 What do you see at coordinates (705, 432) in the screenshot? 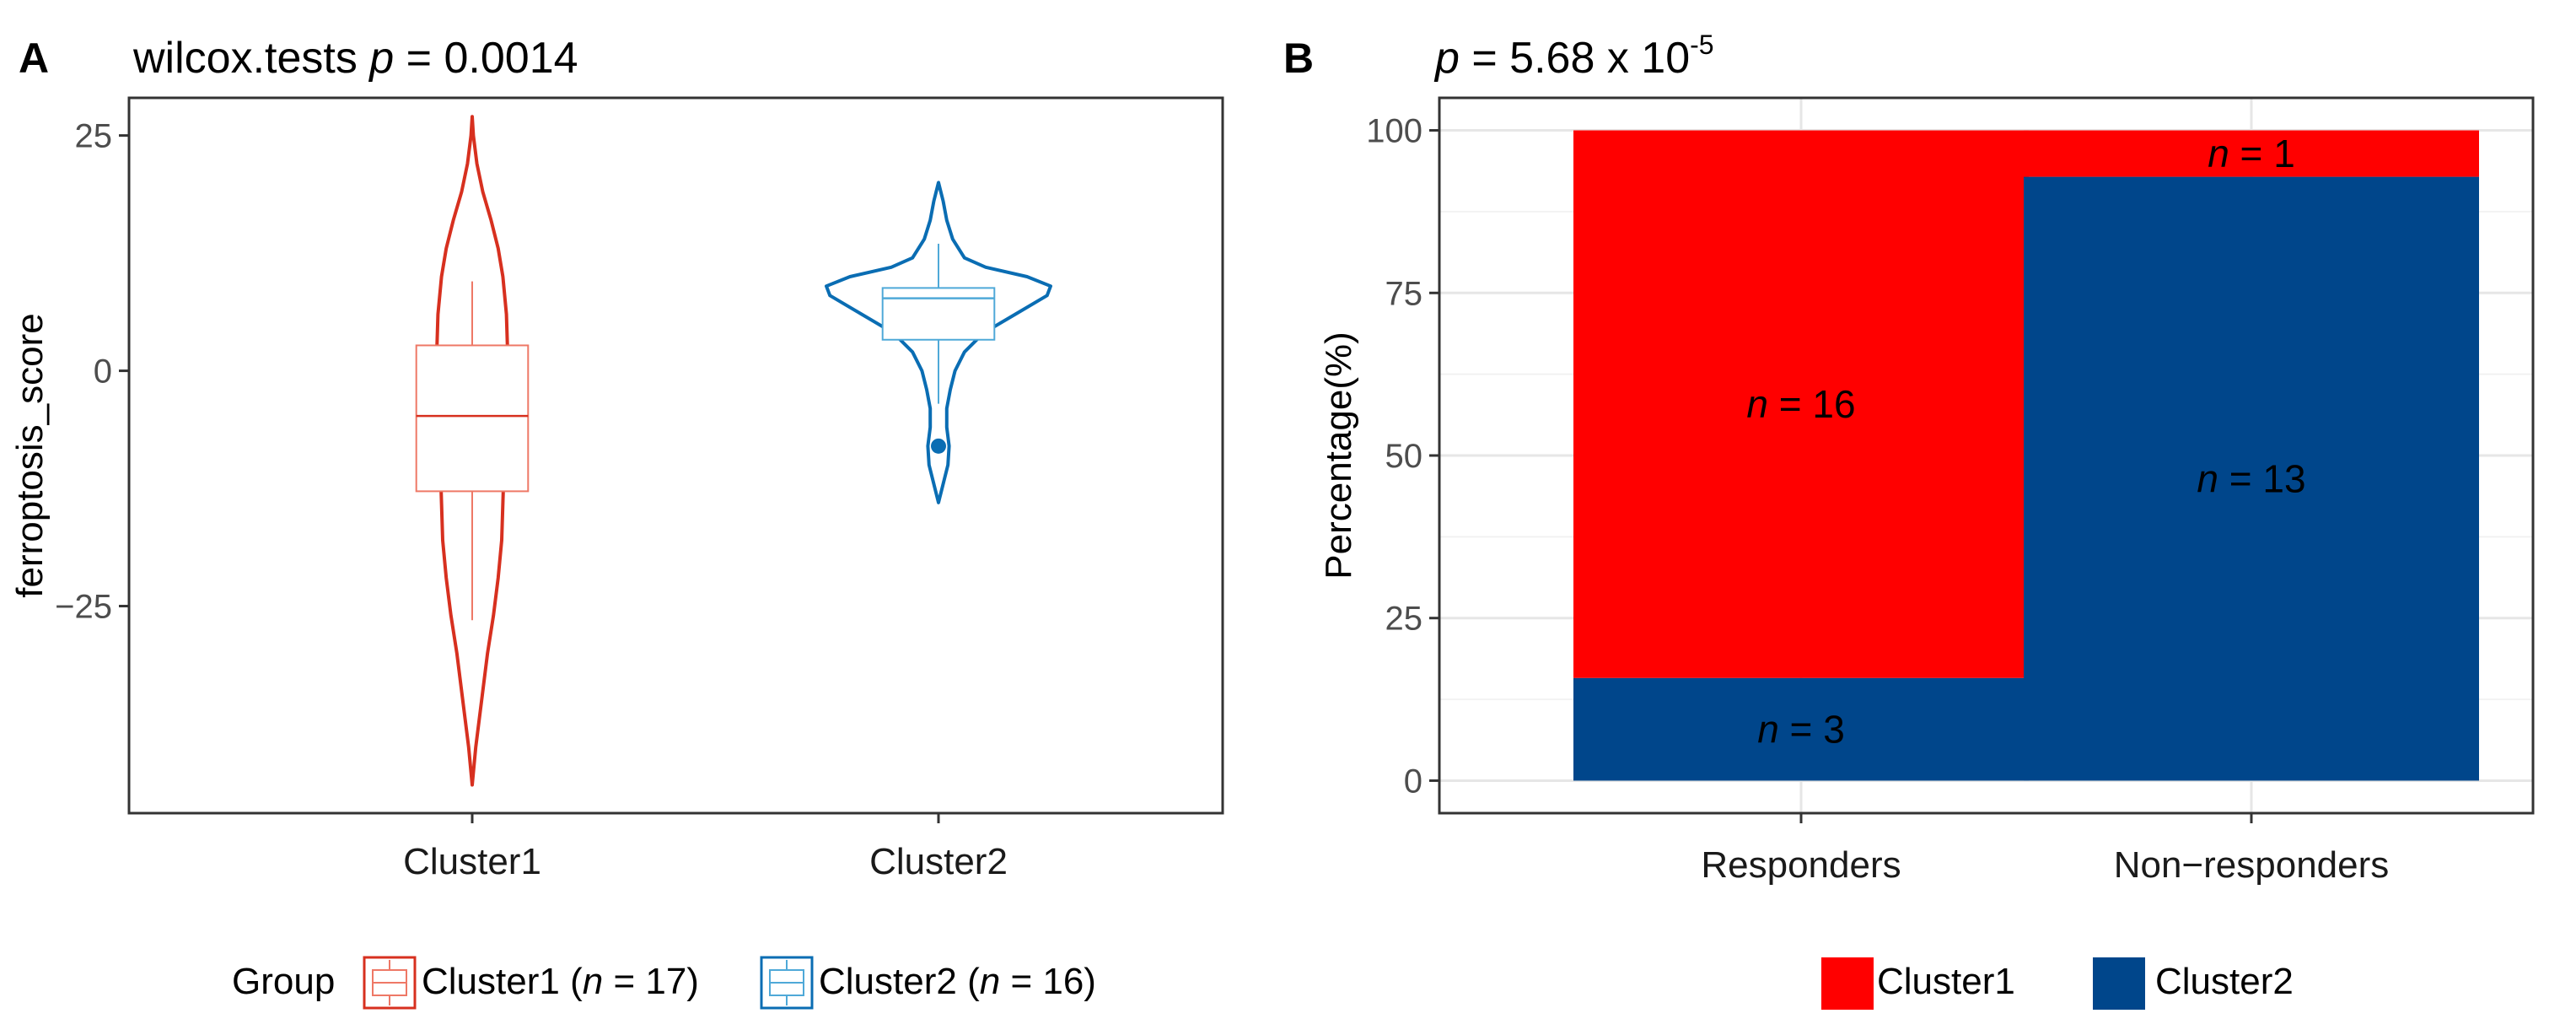
I see `panel-a-boxes` at bounding box center [705, 432].